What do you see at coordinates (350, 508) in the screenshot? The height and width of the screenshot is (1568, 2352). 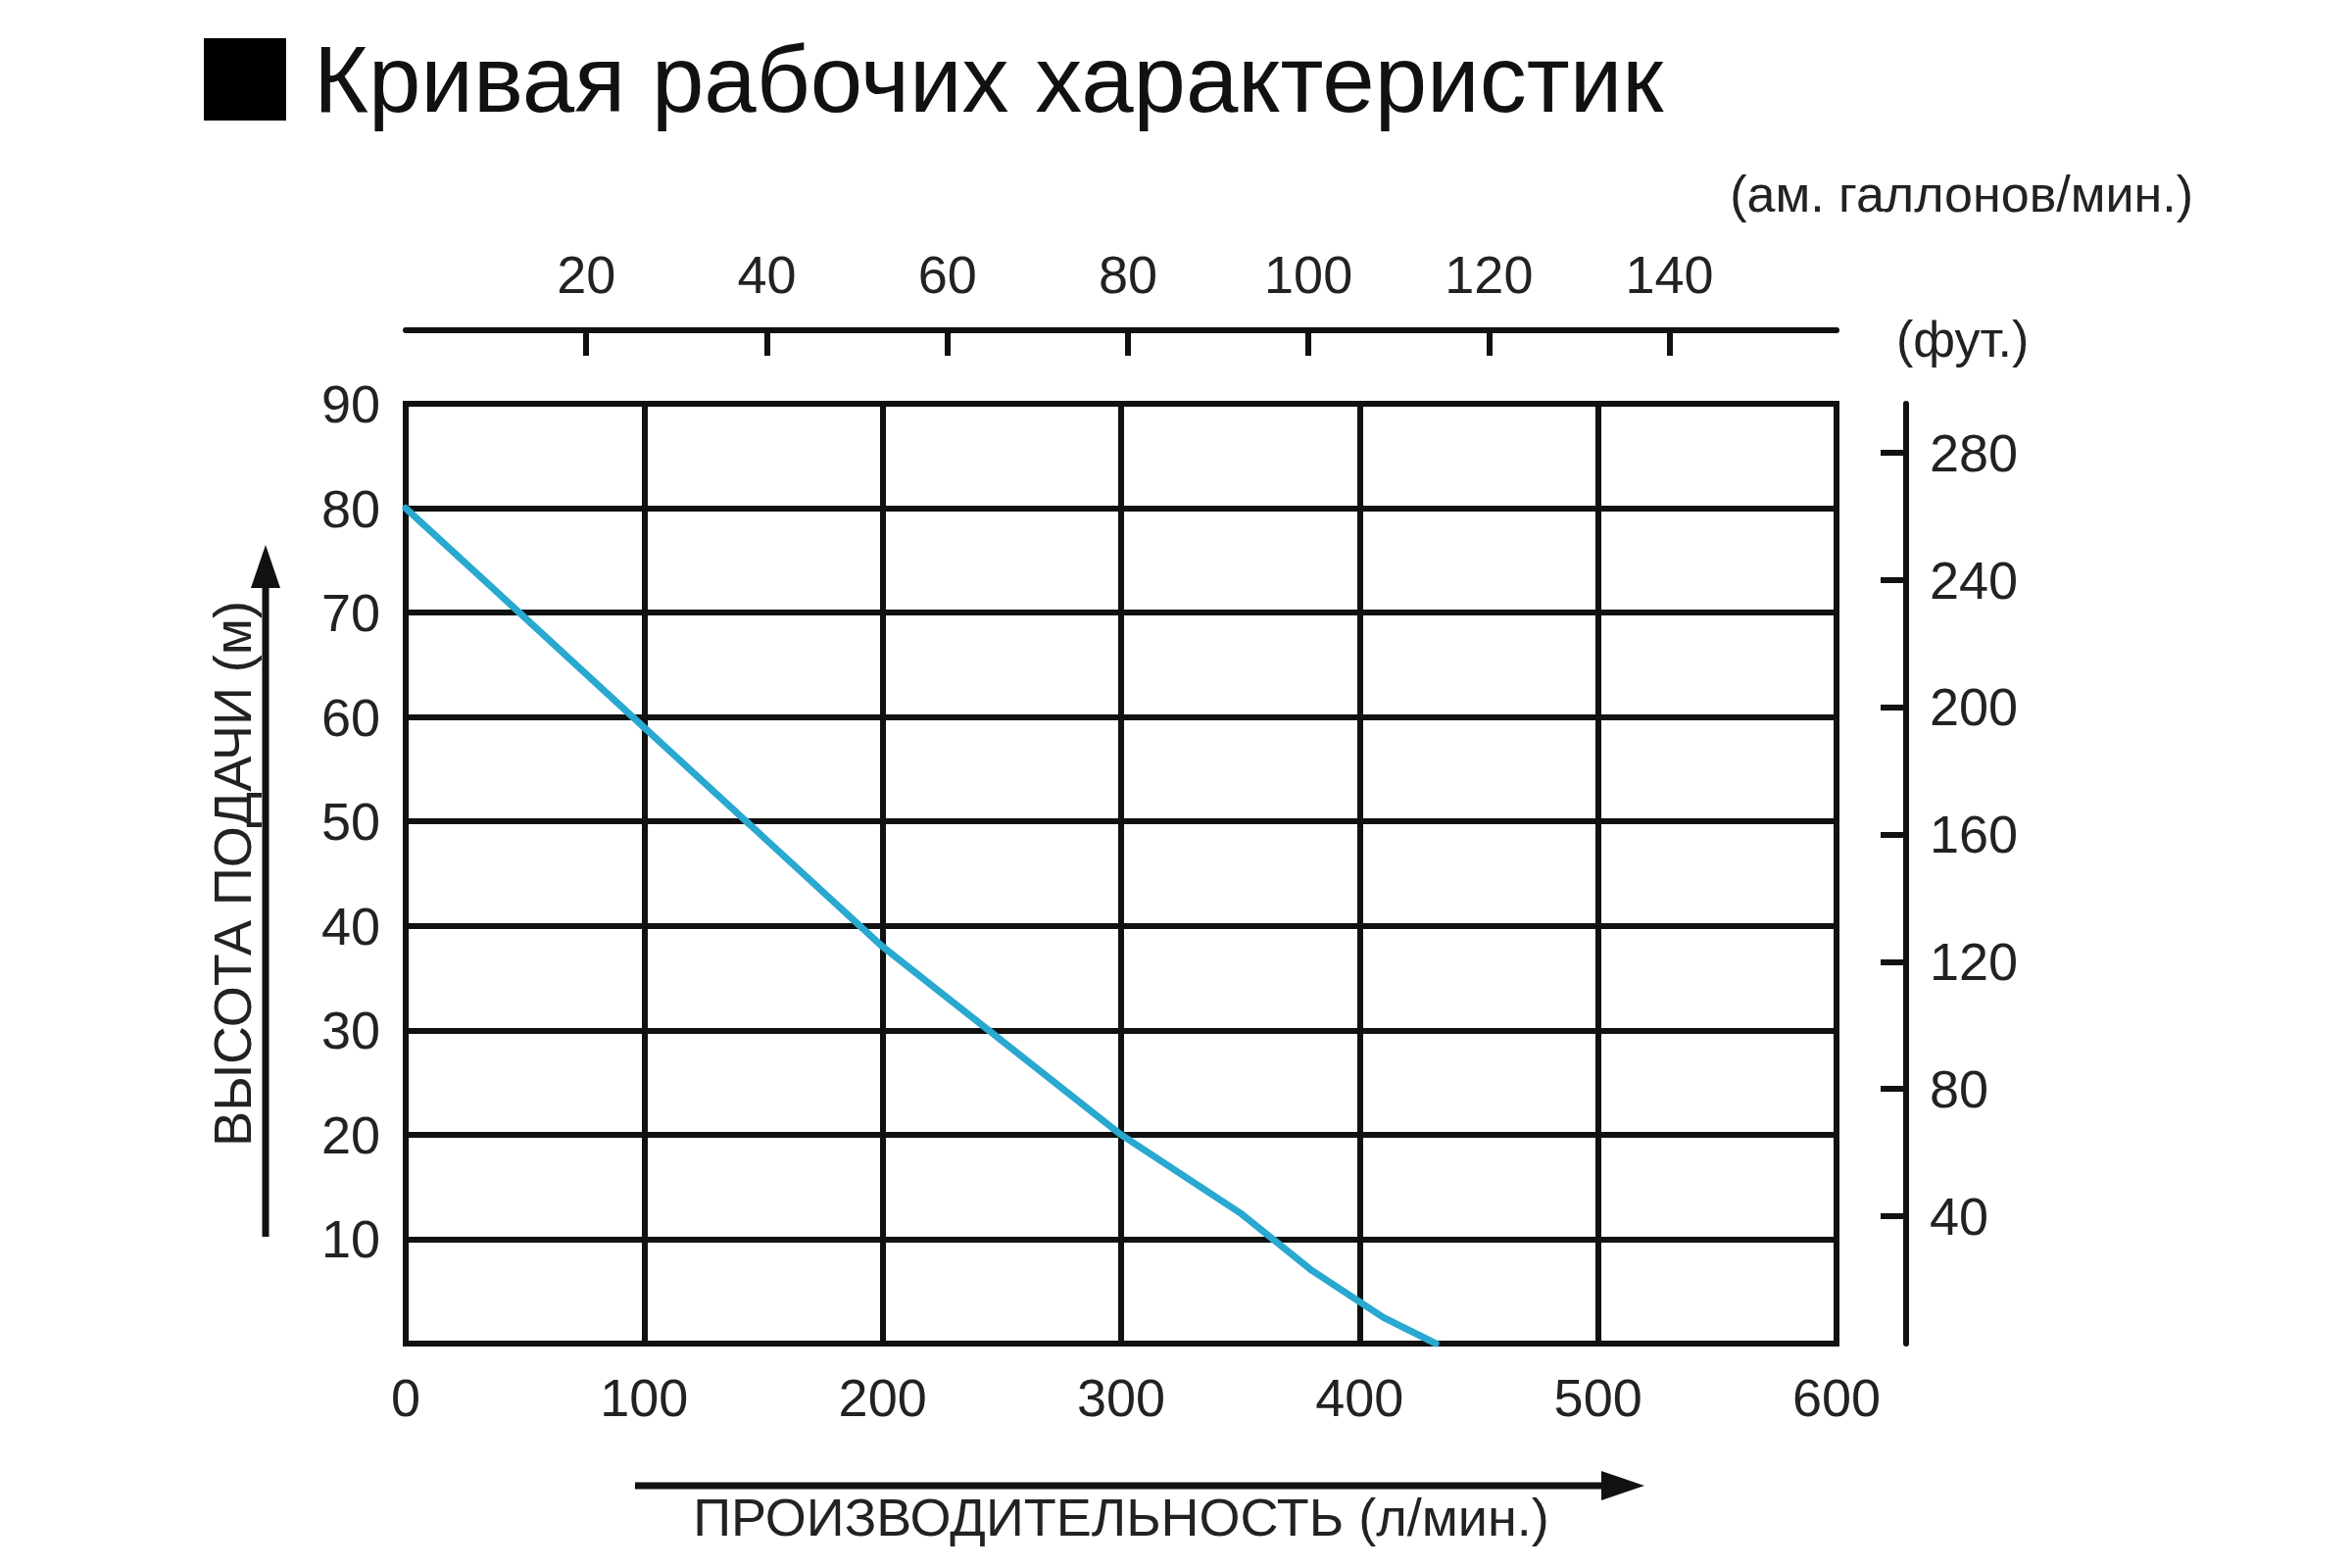 I see `y-tick-label: 80` at bounding box center [350, 508].